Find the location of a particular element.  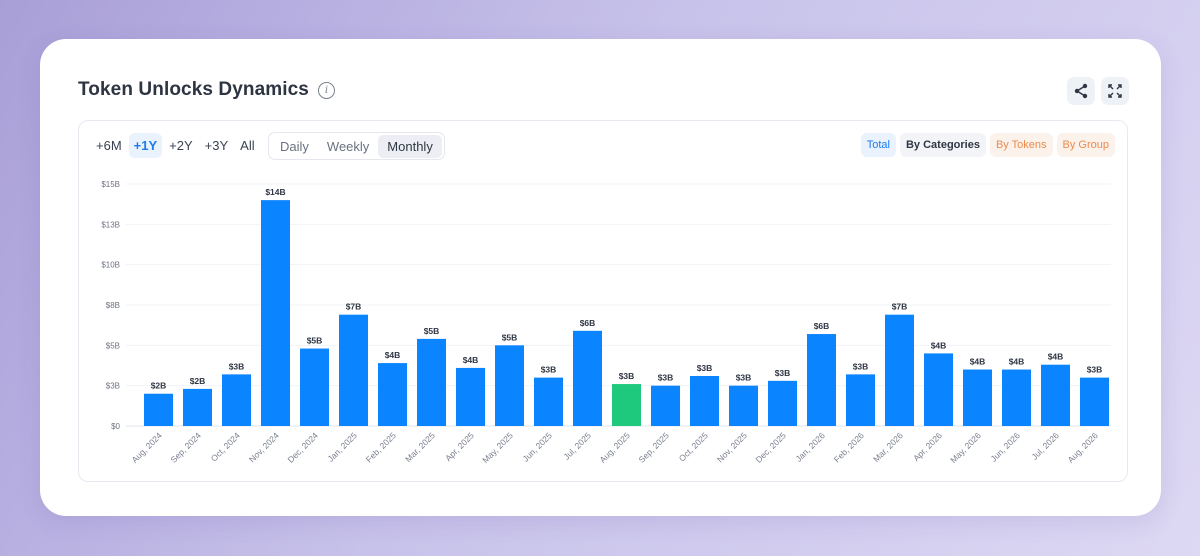

share-icon is located at coordinates (1081, 91).